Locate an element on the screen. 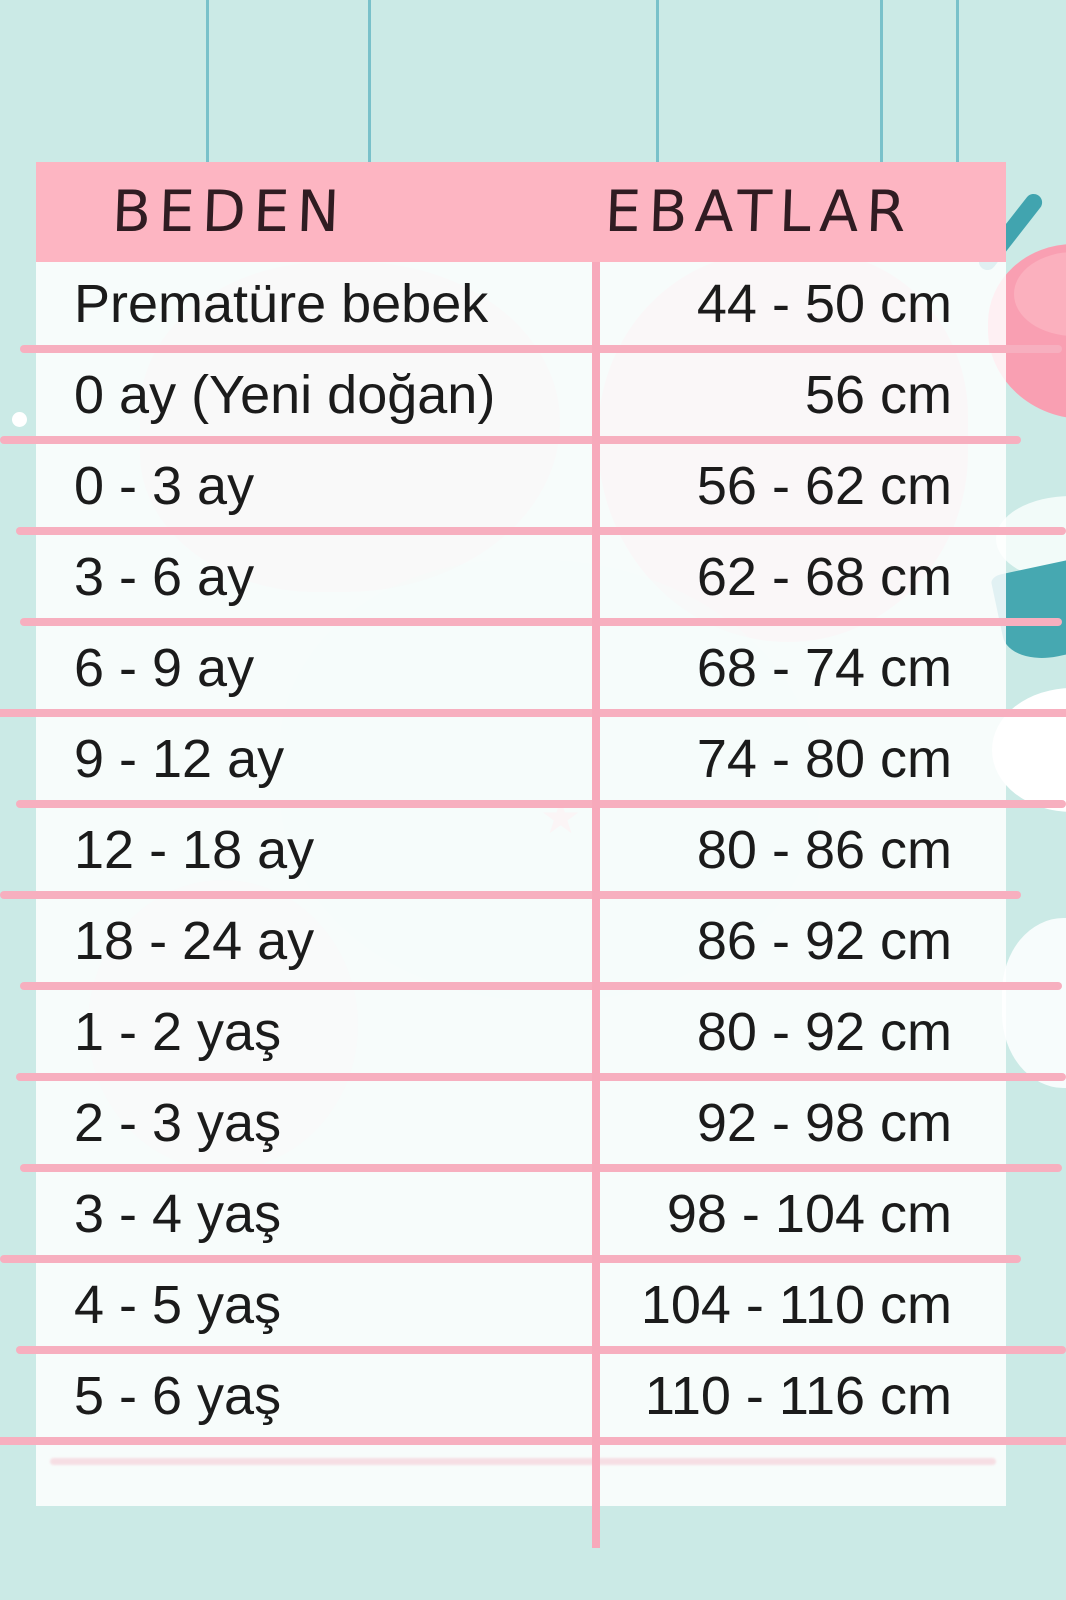  table-row: 0 - 3 ay 56 - 62 cm is located at coordinates (521, 485).